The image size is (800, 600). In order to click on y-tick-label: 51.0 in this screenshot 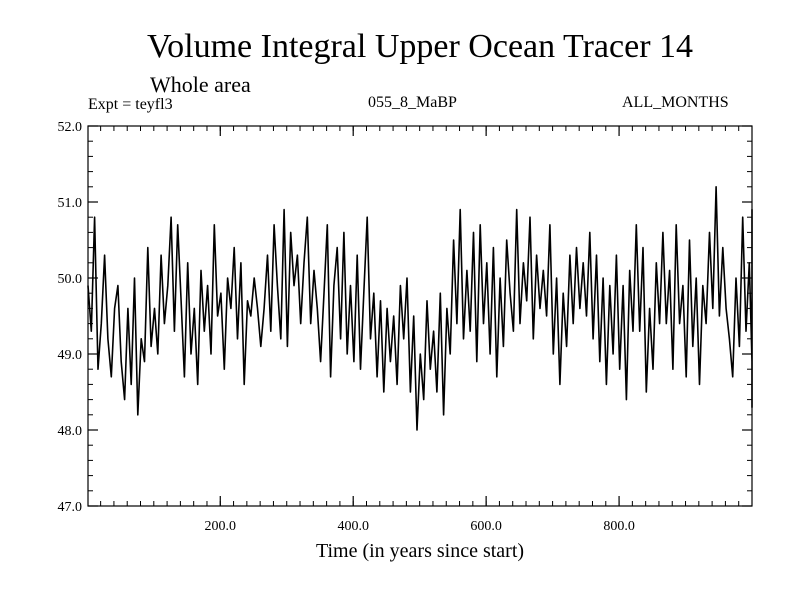, I will do `click(70, 203)`.